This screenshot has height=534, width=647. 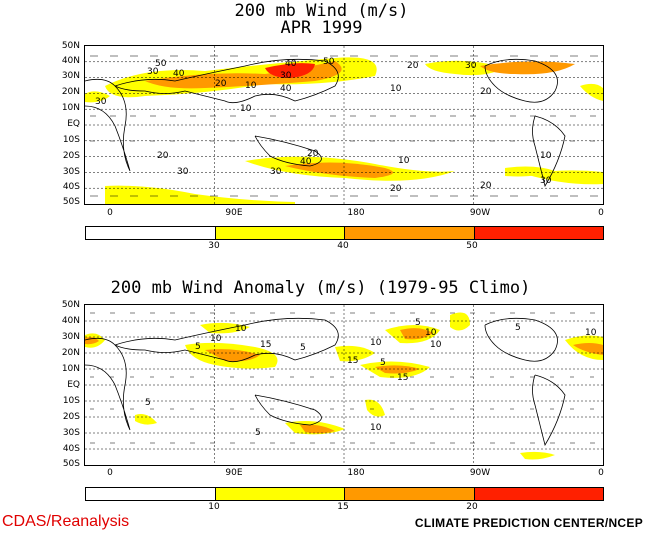 I want to click on contour-label: 15, so click(x=265, y=345).